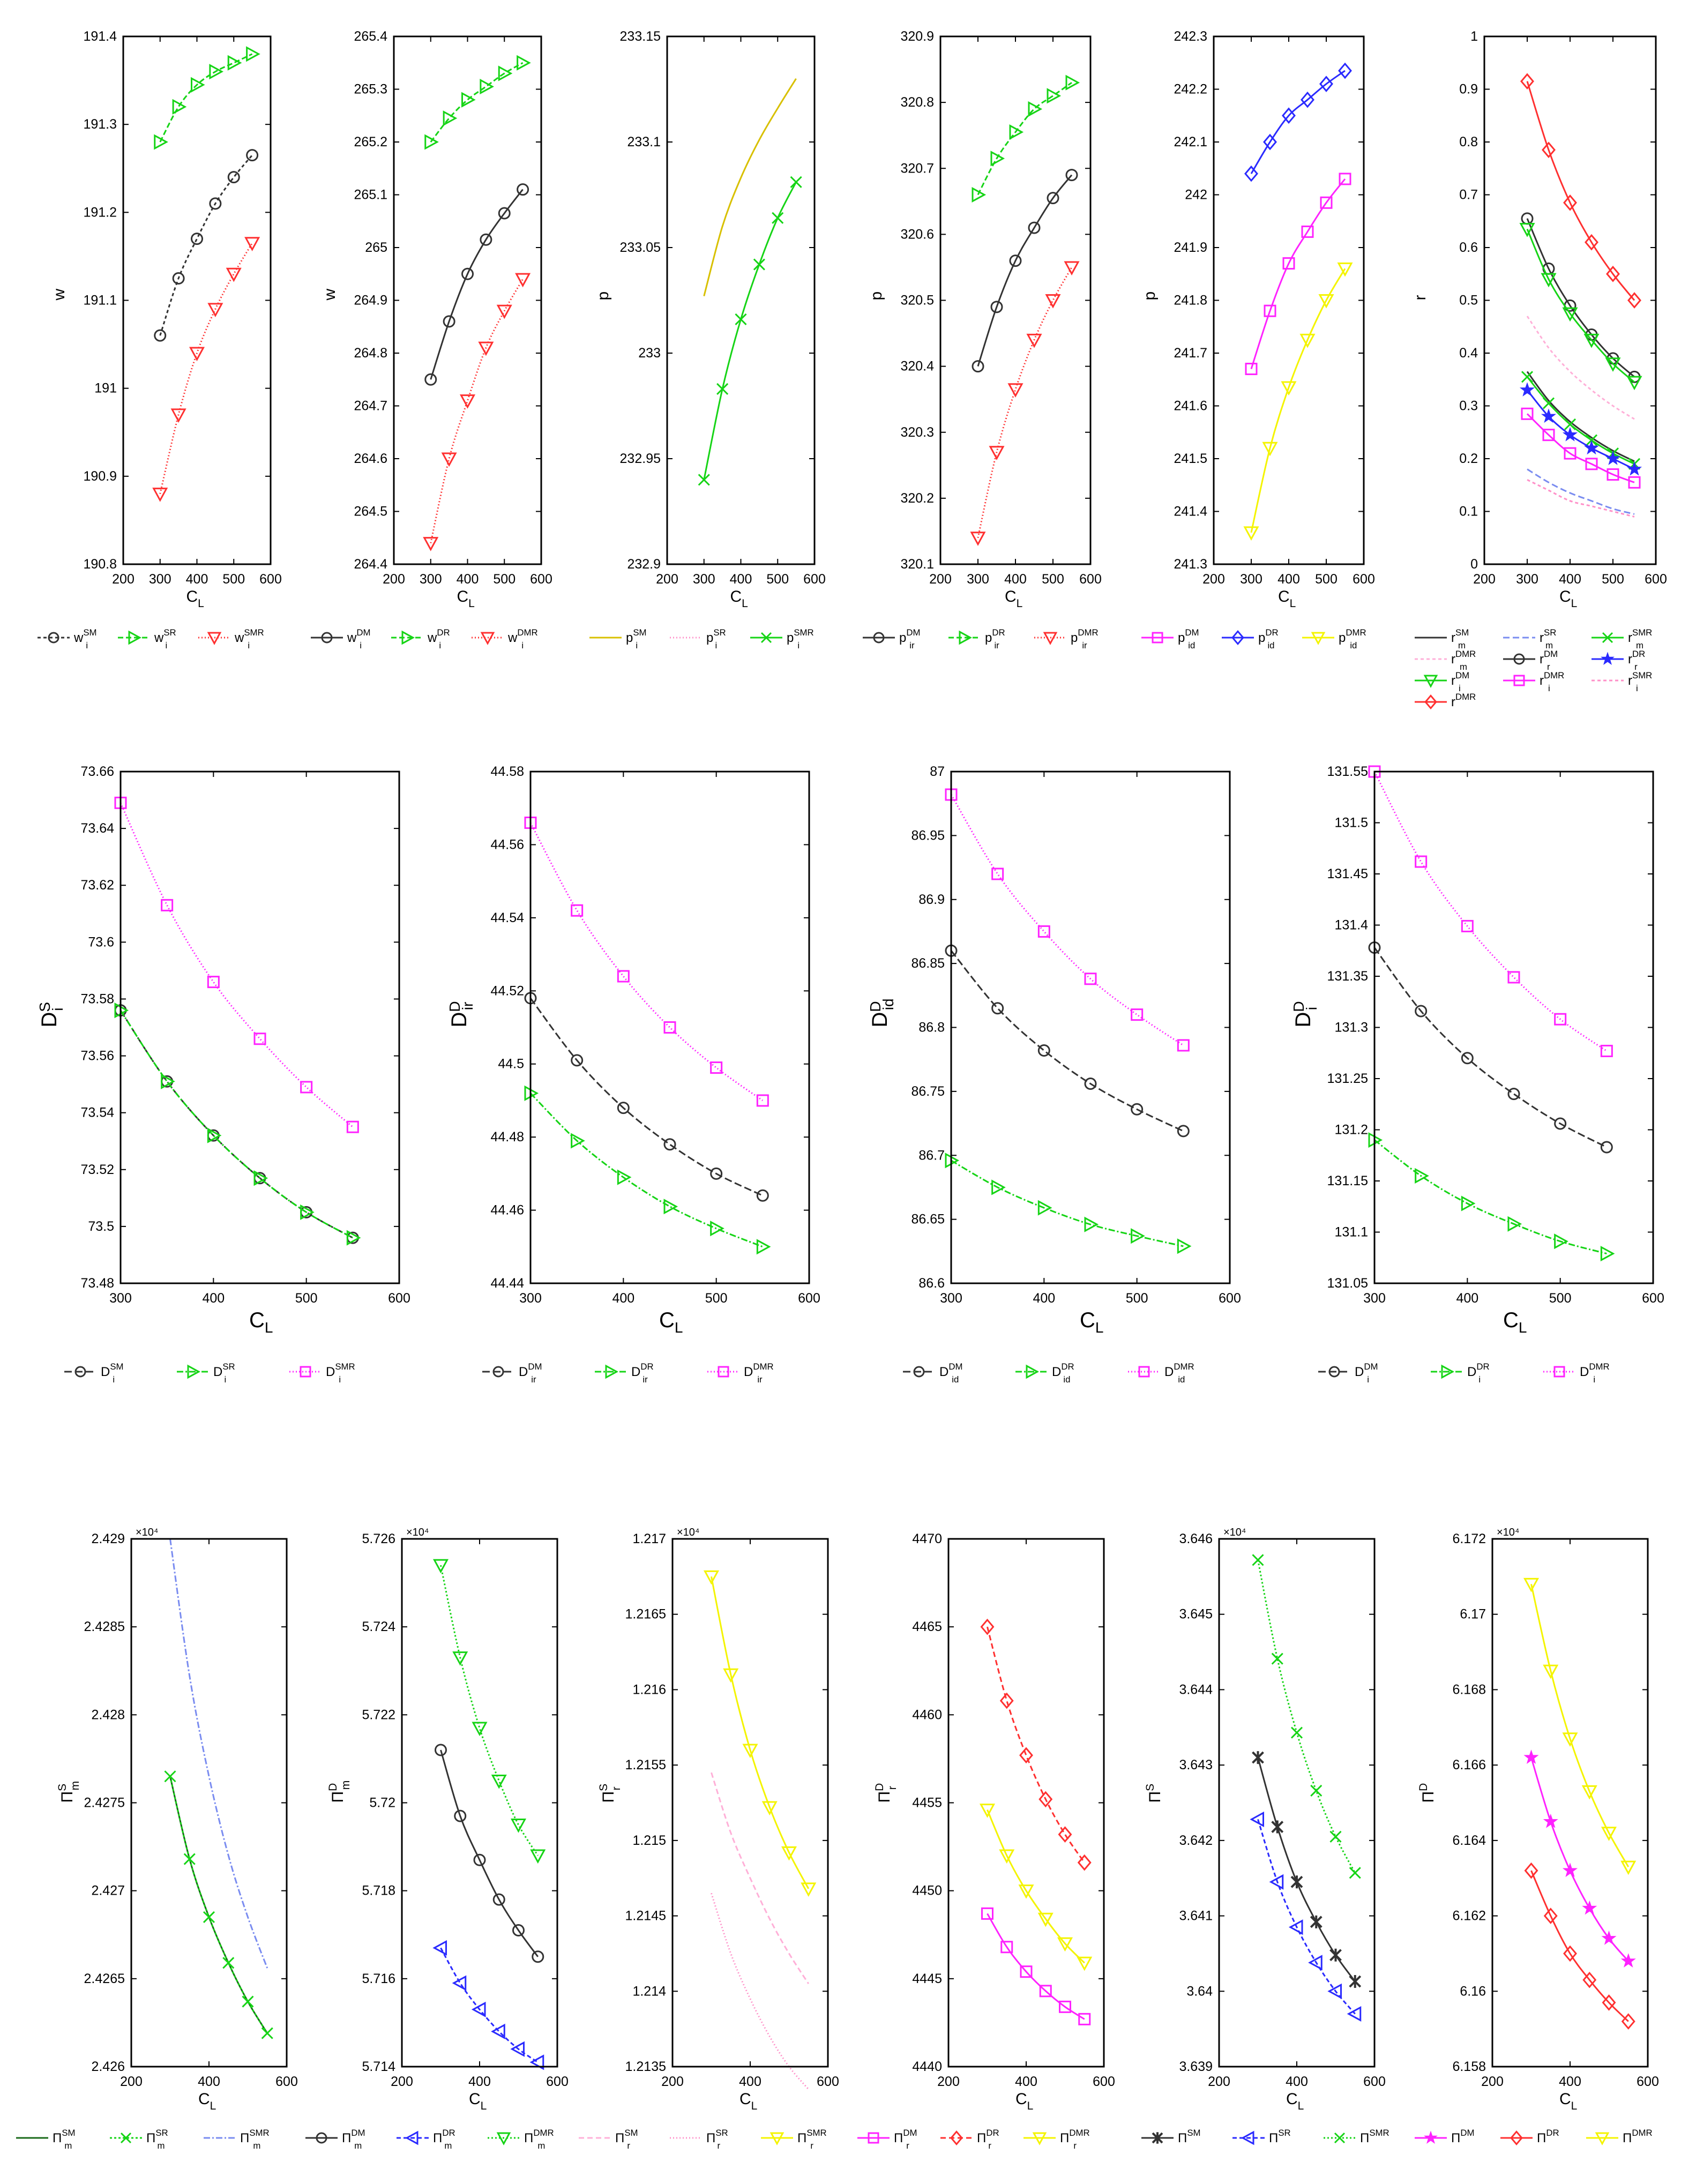  Describe the element at coordinates (1150, 296) in the screenshot. I see `y-axis-label-group: p` at that location.